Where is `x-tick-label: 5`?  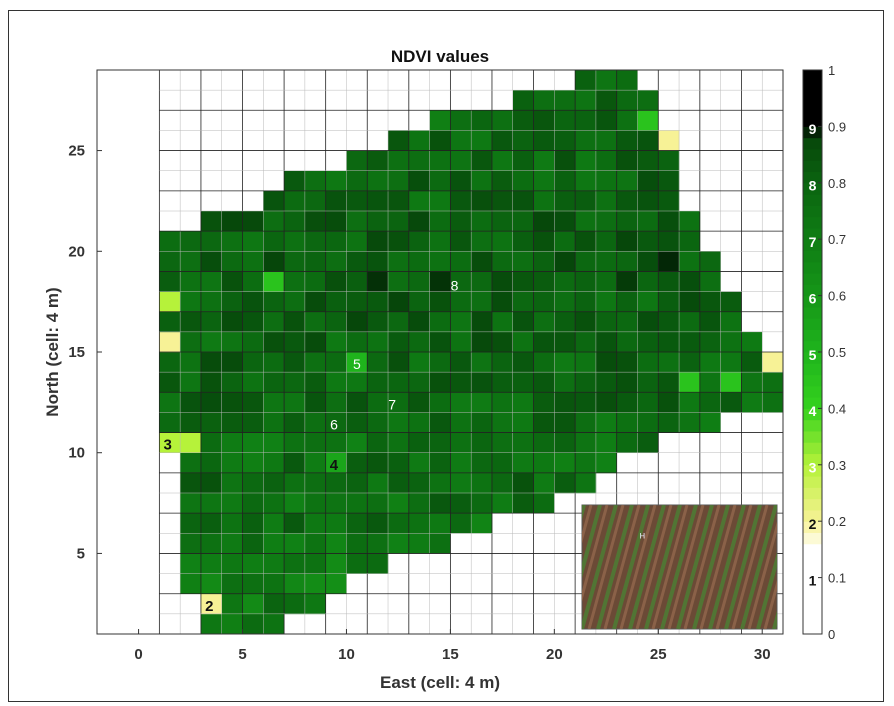 x-tick-label: 5 is located at coordinates (242, 654).